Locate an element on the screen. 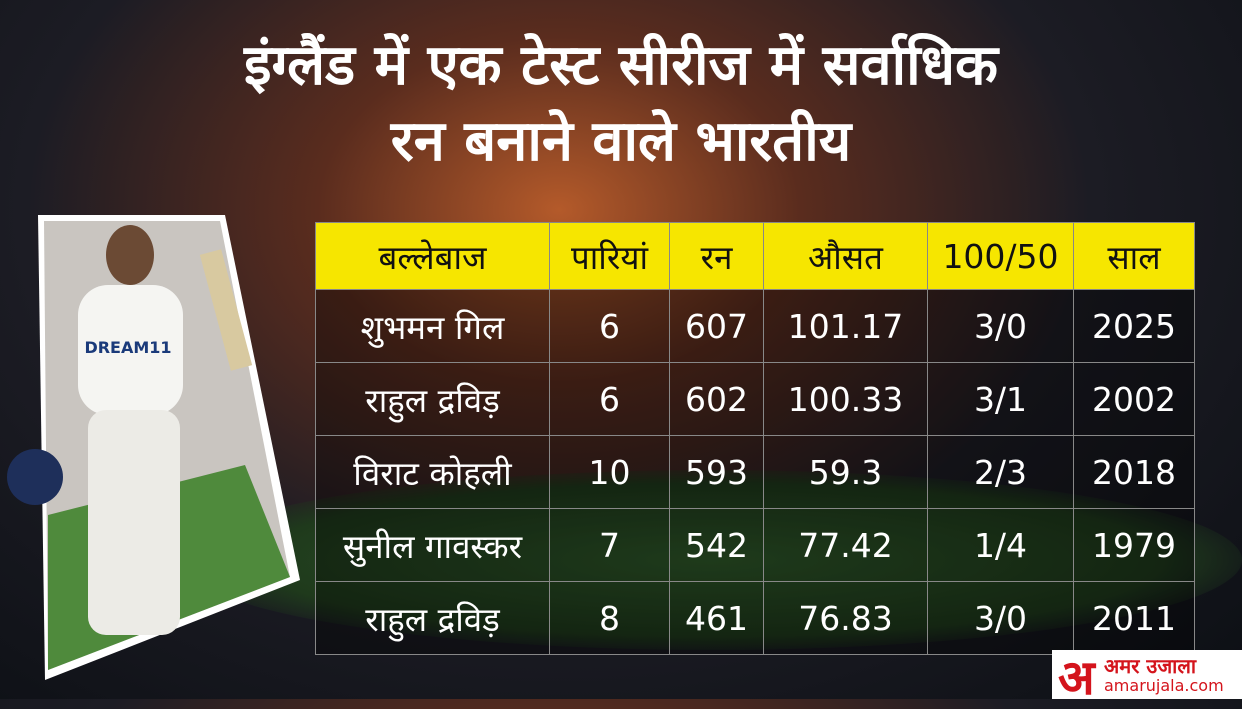 The width and height of the screenshot is (1242, 709). table-cell: 2011 is located at coordinates (1134, 618).